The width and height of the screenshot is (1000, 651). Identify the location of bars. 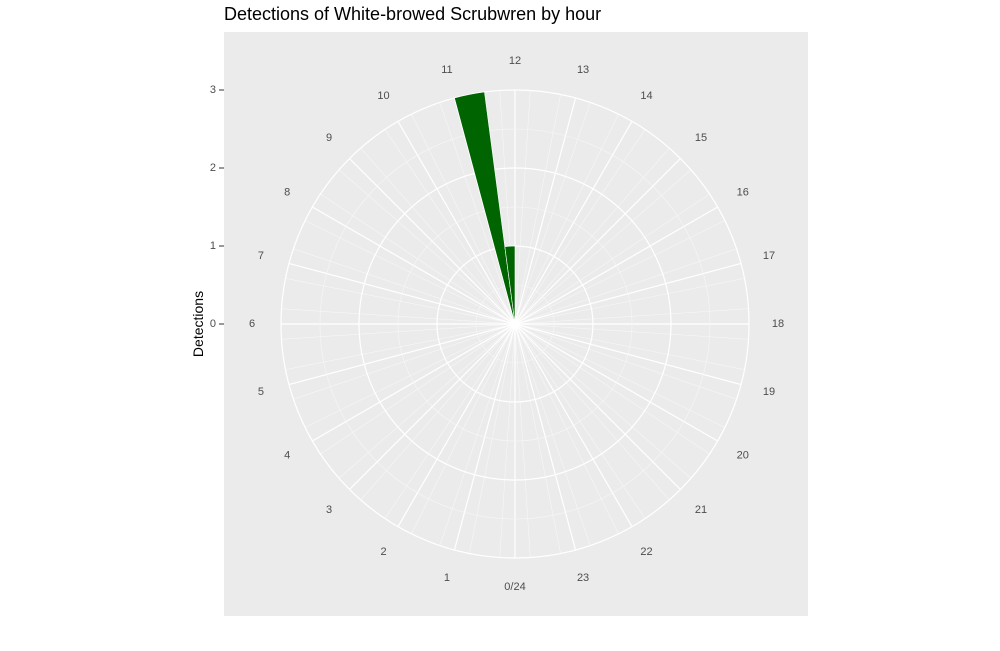
(485, 208).